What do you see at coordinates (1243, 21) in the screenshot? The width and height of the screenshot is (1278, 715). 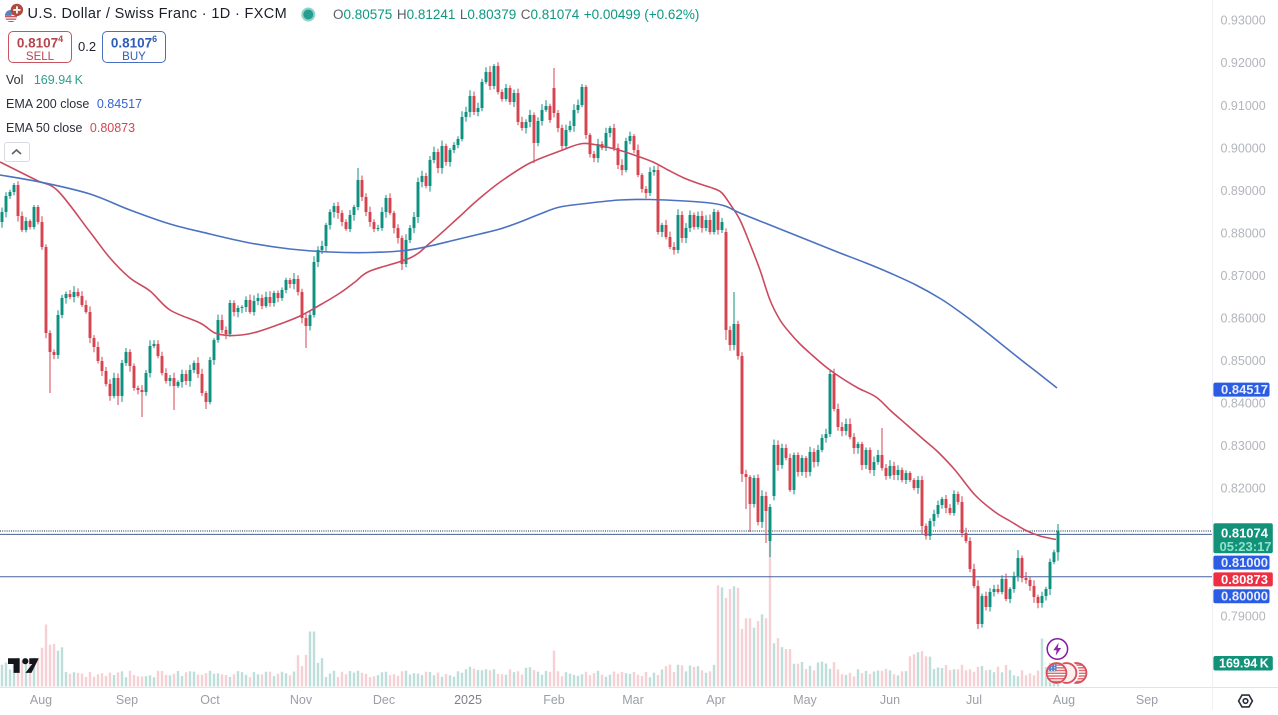 I see `svg-text: 0.93000` at bounding box center [1243, 21].